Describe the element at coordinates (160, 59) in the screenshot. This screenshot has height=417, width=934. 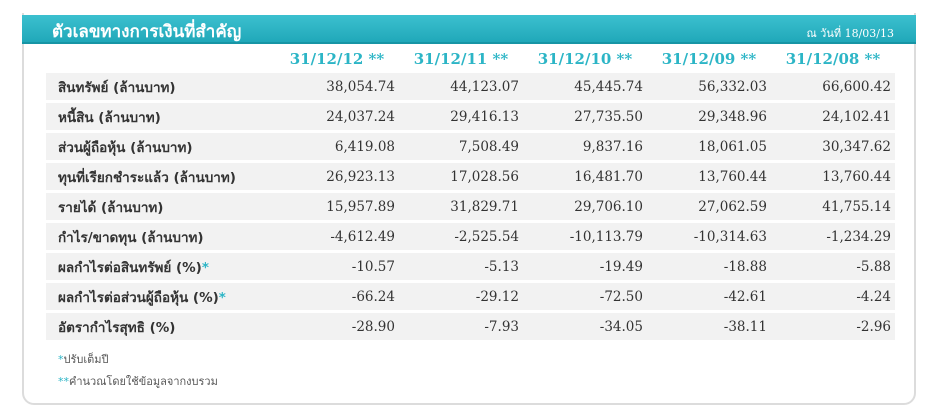
I see `column-header-label` at that location.